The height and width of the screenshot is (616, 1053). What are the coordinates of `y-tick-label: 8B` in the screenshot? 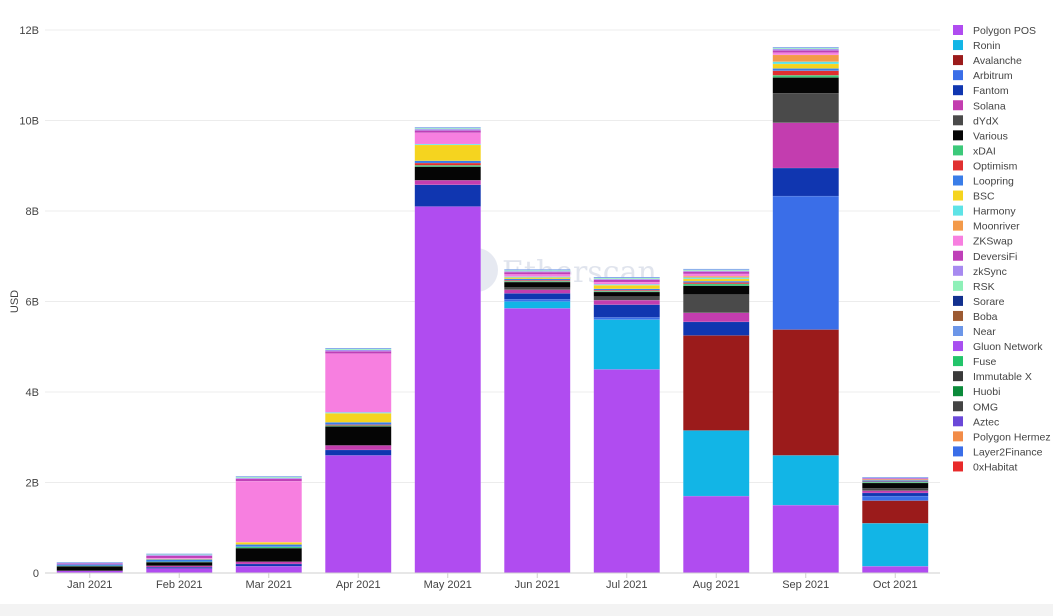 It's located at (32, 212).